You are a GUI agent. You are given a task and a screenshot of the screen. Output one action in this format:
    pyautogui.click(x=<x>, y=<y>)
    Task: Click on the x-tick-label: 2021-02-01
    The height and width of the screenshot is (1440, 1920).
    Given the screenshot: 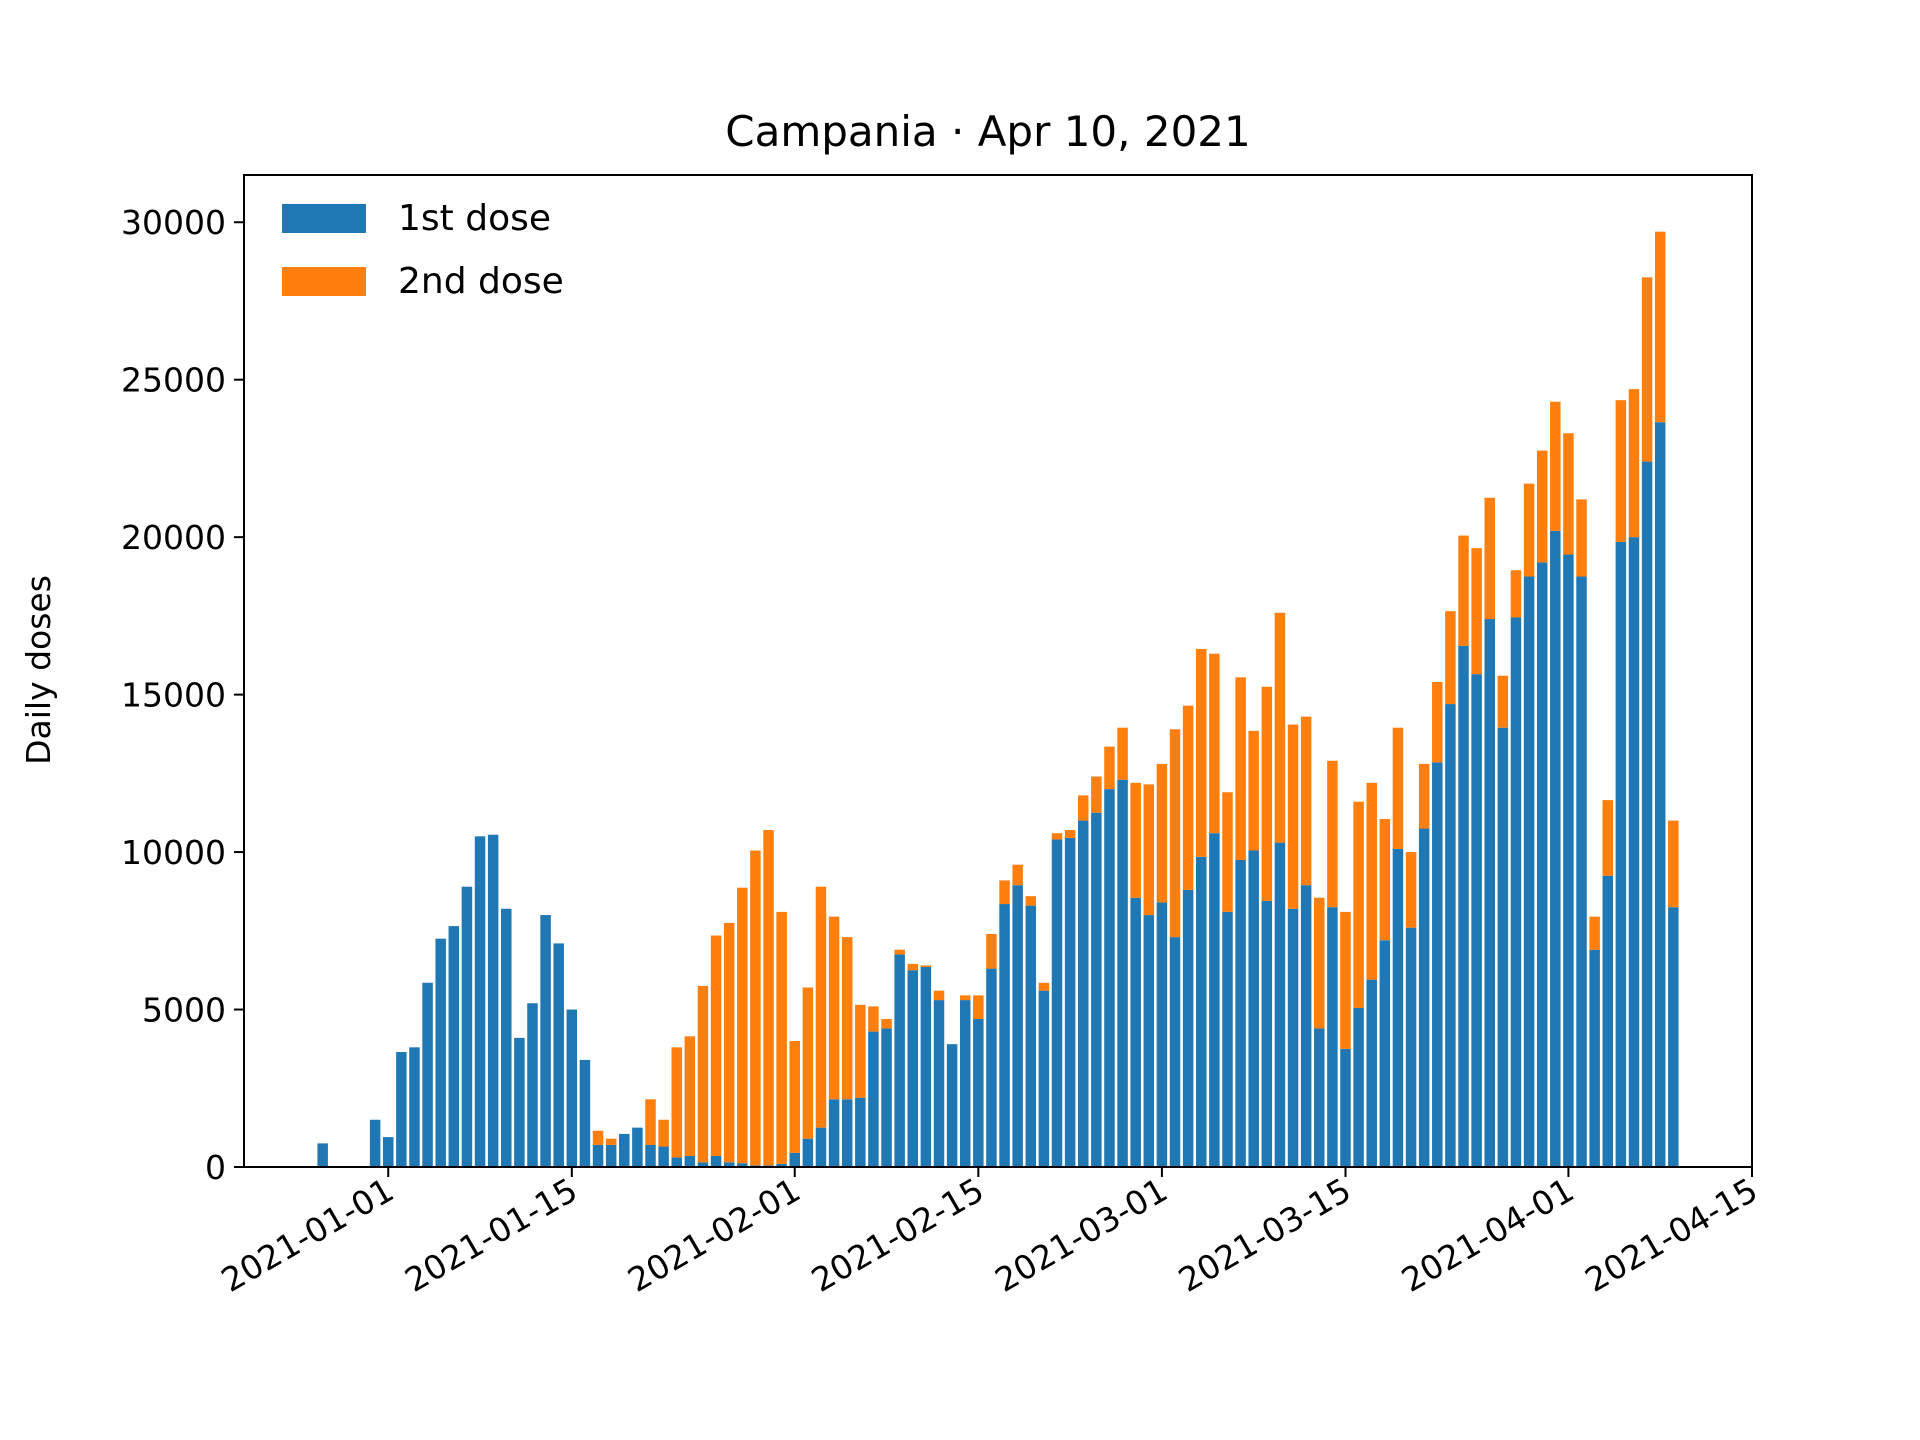 What is the action you would take?
    pyautogui.click(x=714, y=1235)
    